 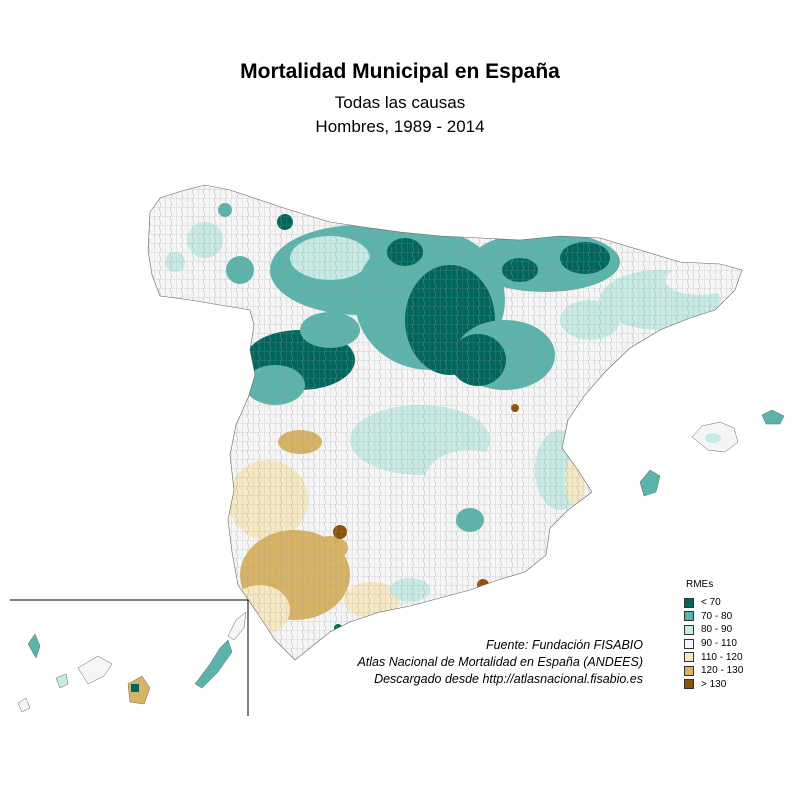 I want to click on legend-item: < 70, so click(x=713, y=603).